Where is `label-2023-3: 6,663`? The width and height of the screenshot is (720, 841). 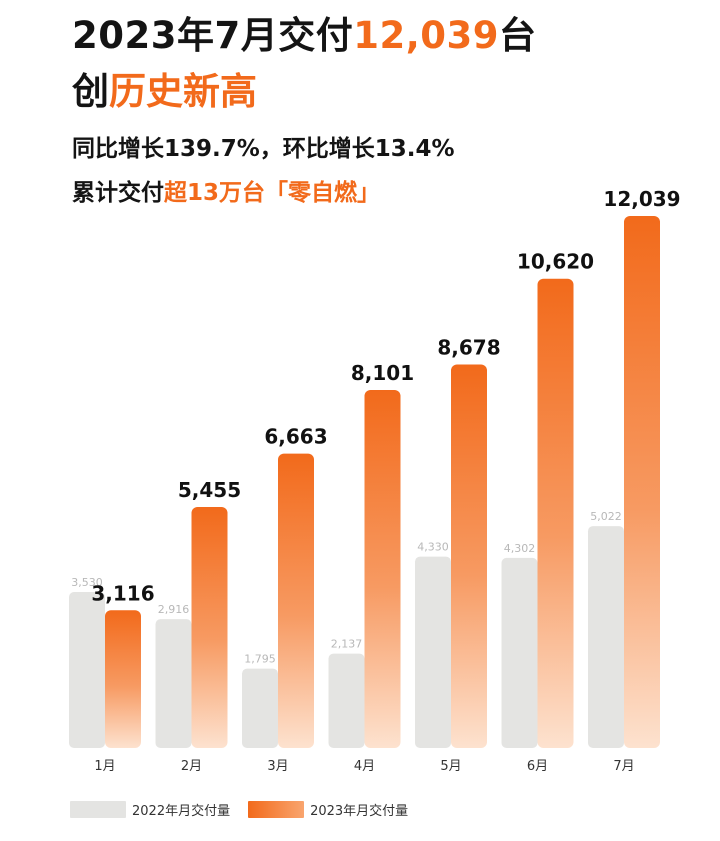 label-2023-3: 6,663 is located at coordinates (295, 437).